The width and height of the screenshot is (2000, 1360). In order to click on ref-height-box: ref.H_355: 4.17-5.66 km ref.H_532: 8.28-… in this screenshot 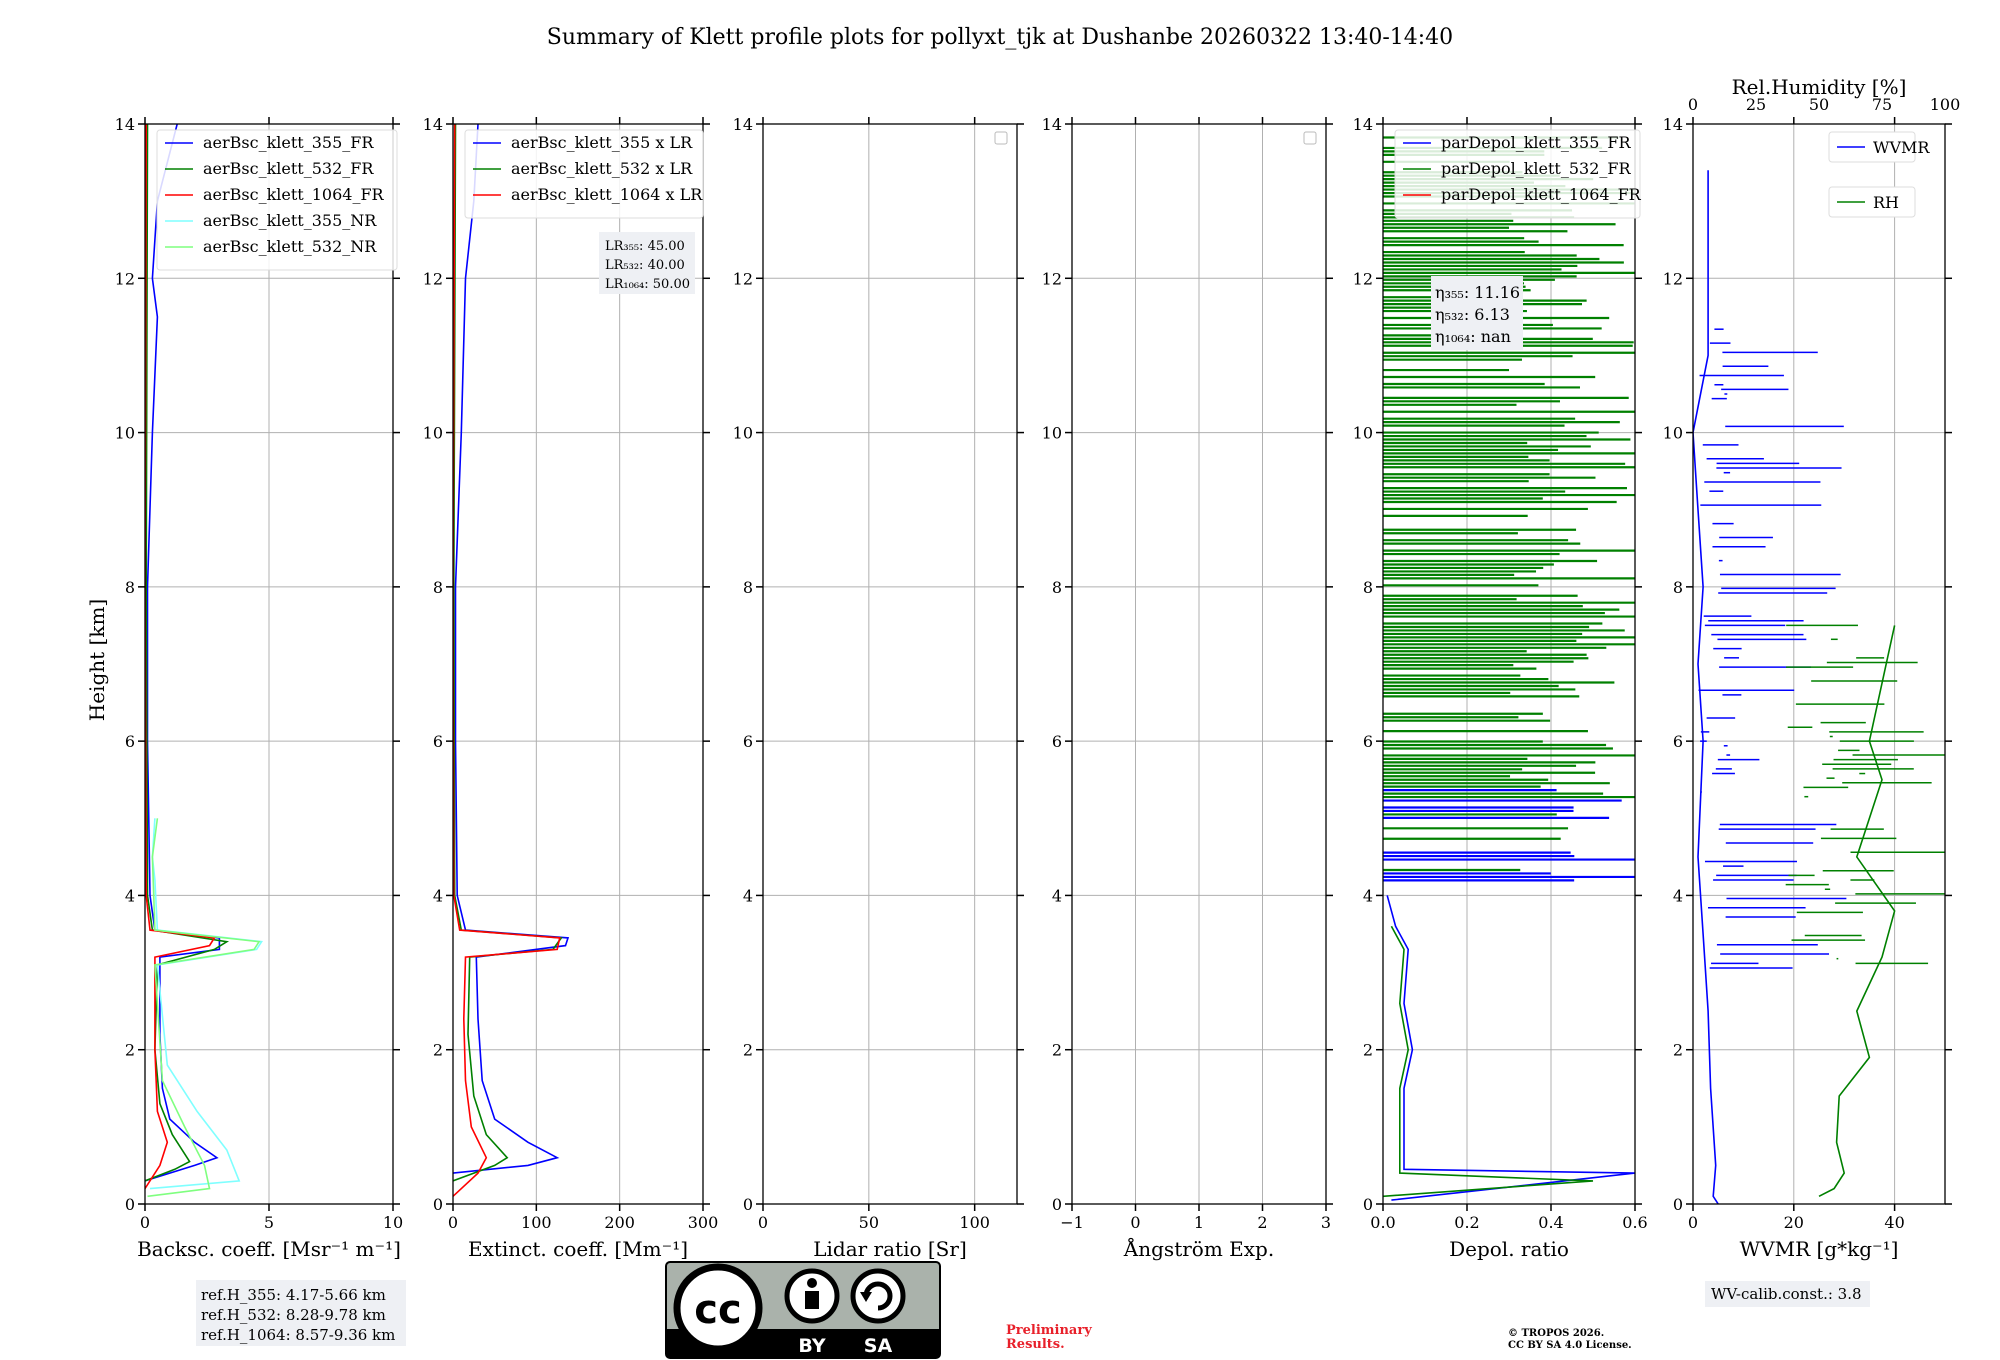, I will do `click(301, 1313)`.